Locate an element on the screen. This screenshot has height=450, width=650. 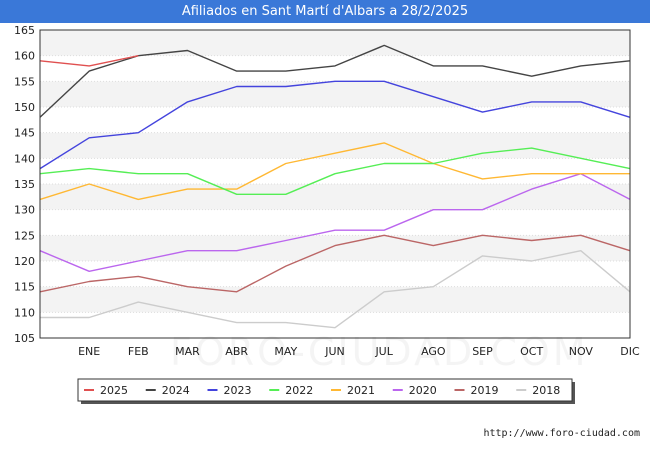
series-line-2025 is located at coordinates (89, 61).